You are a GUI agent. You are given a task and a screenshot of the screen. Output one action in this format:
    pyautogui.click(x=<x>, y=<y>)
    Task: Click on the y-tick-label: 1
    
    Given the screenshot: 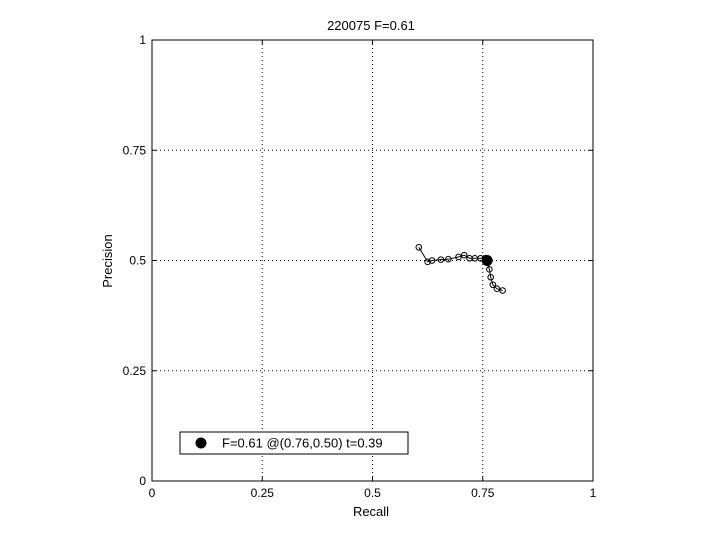 What is the action you would take?
    pyautogui.click(x=142, y=40)
    